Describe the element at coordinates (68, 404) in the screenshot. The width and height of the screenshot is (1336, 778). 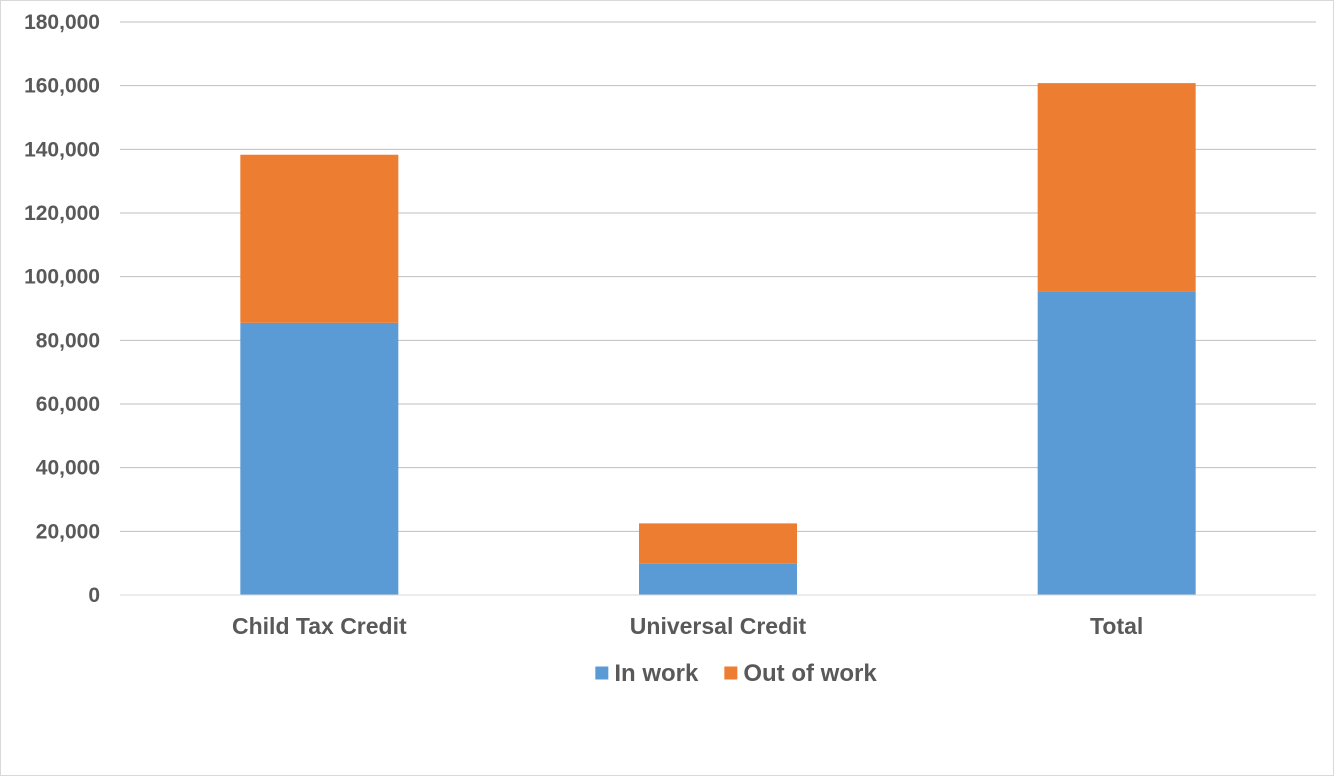
I see `y-tick-label: 60,000` at that location.